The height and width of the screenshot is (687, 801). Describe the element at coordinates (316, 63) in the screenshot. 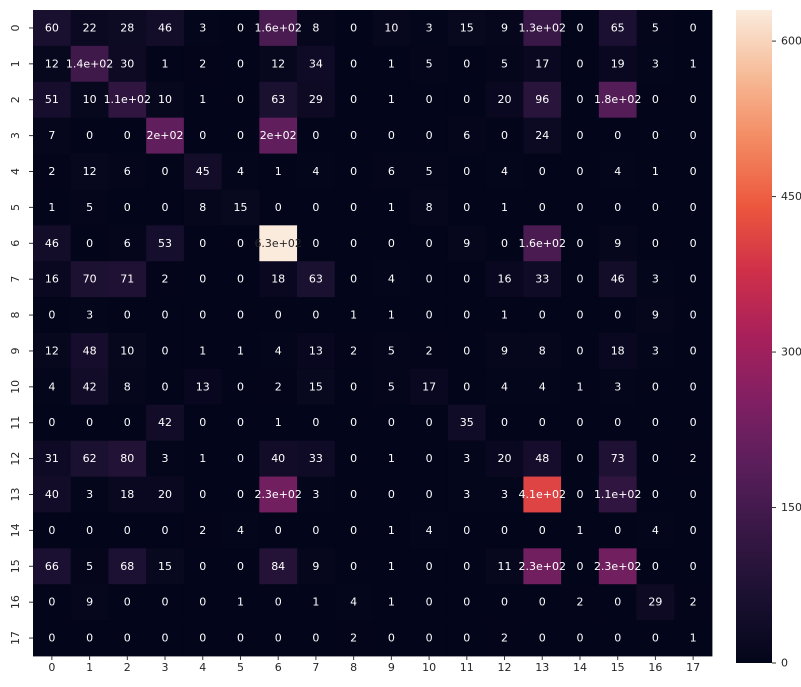

I see `cell-label: 34` at that location.